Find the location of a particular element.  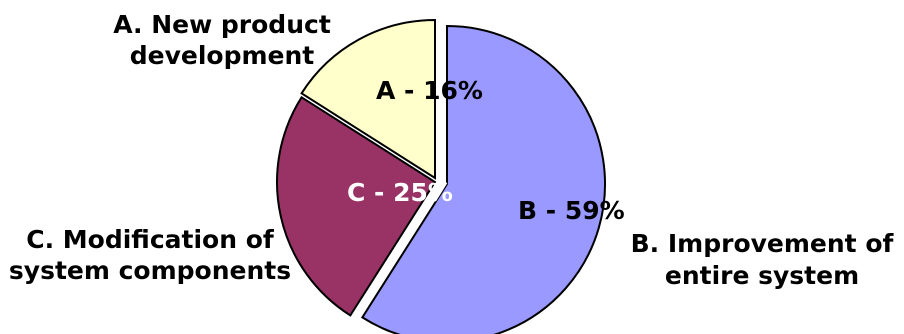

pie-slice-a is located at coordinates (368, 99).